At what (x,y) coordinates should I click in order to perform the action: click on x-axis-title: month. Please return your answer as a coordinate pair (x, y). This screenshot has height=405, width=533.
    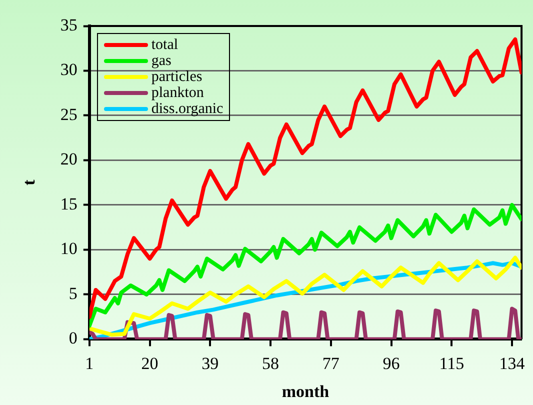
    Looking at the image, I should click on (306, 392).